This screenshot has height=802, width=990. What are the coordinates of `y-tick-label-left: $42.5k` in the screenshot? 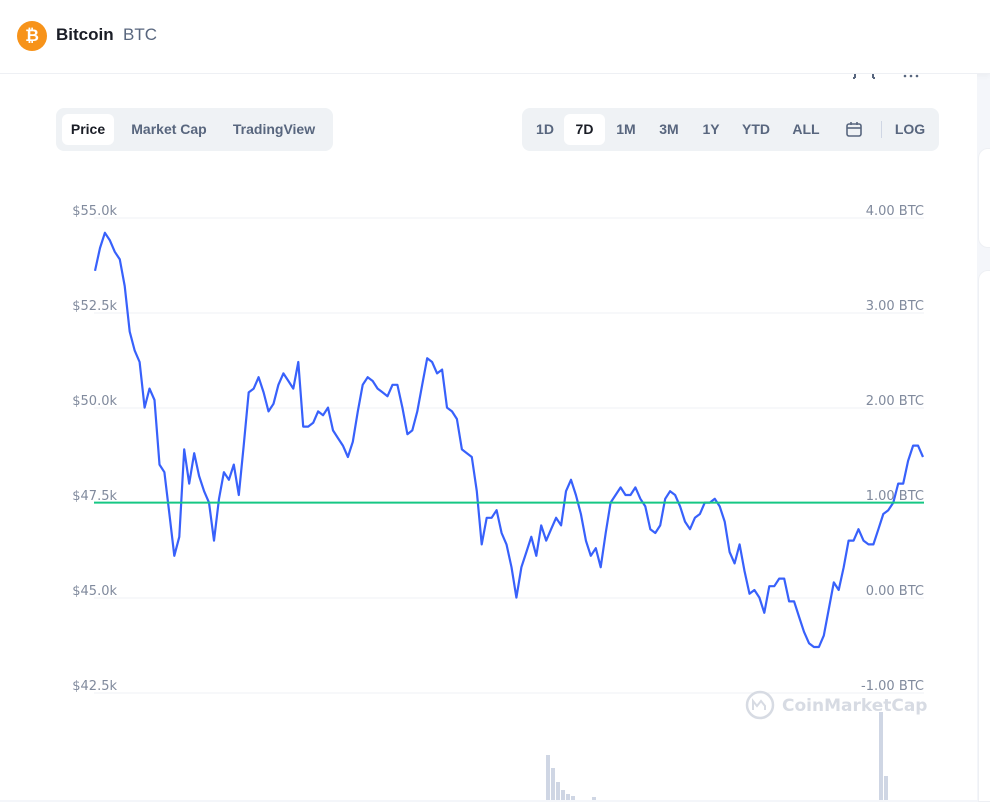 It's located at (94, 686).